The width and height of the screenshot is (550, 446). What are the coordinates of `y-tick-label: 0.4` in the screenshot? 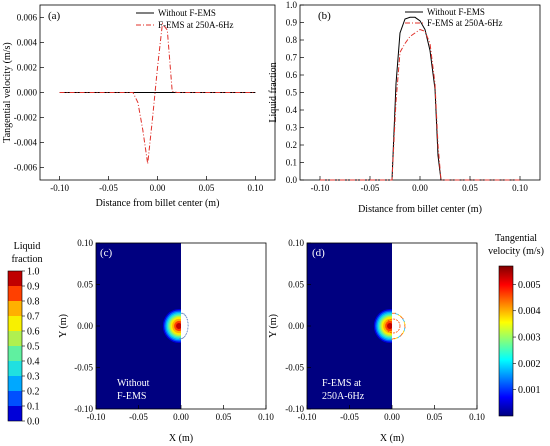 It's located at (292, 110).